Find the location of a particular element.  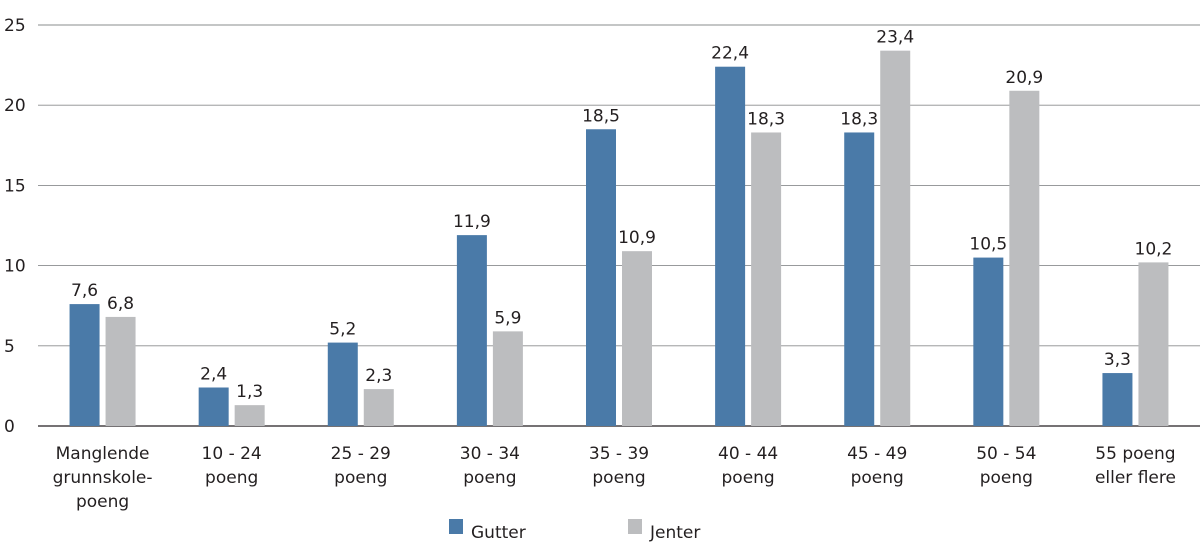

x-category-label: 55 poeng is located at coordinates (1135, 454).